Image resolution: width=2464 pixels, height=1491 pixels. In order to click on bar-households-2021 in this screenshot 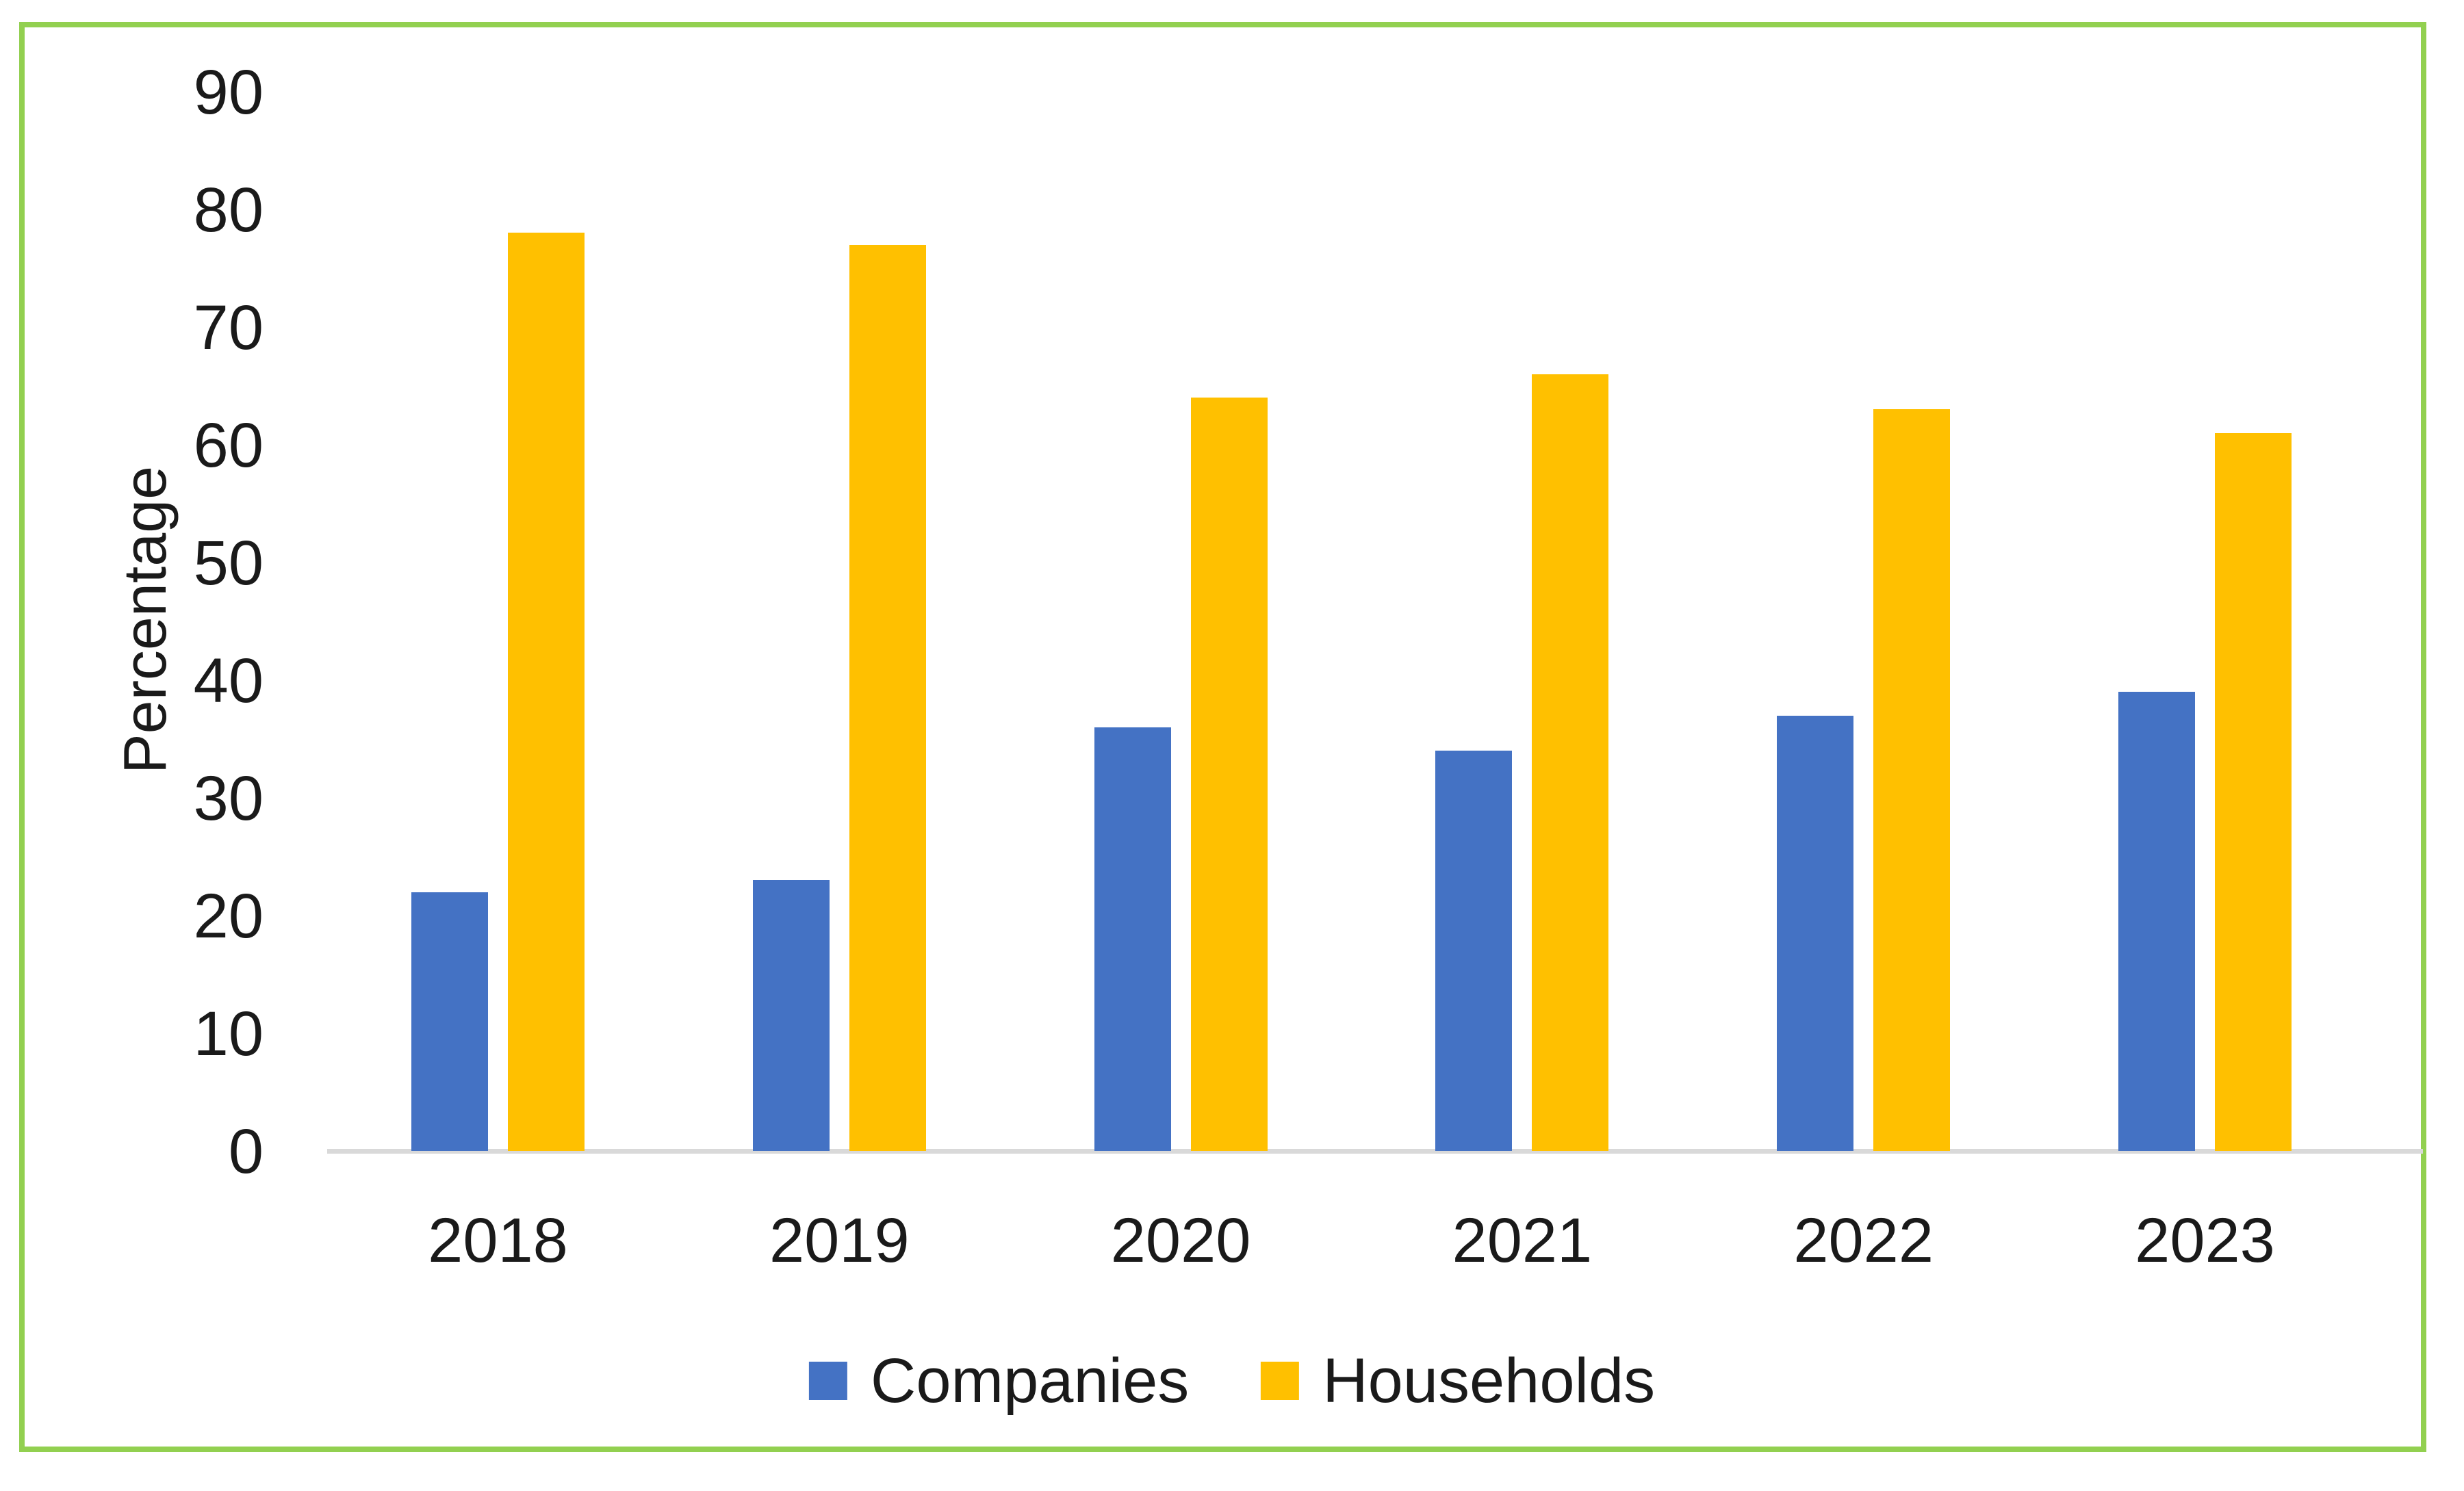, I will do `click(1571, 762)`.